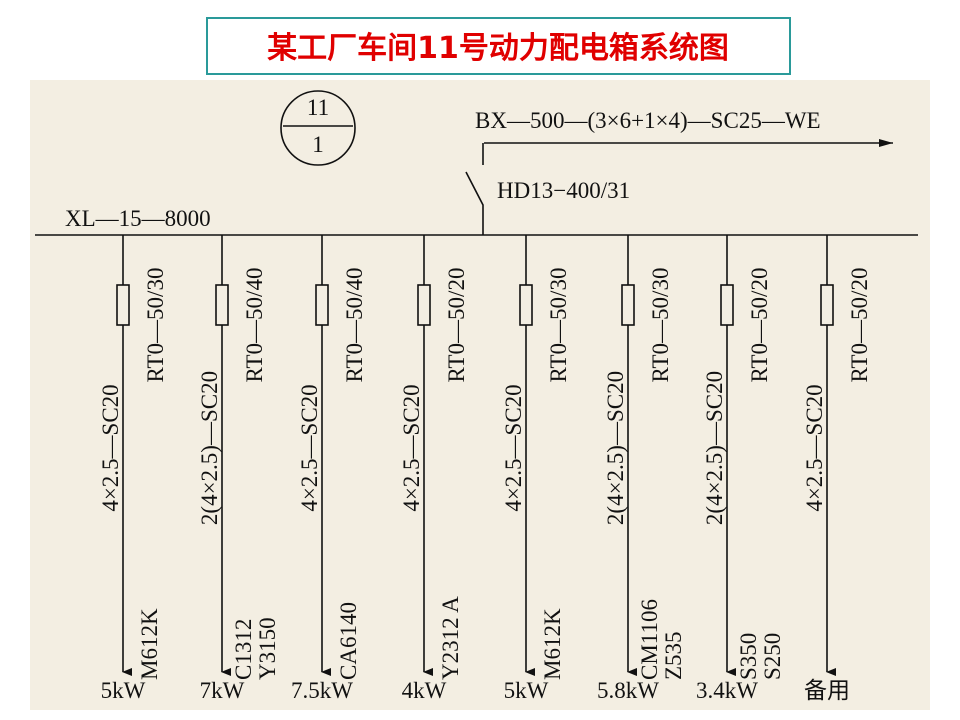  Describe the element at coordinates (649, 639) in the screenshot. I see `equipment-label: CM1106` at that location.